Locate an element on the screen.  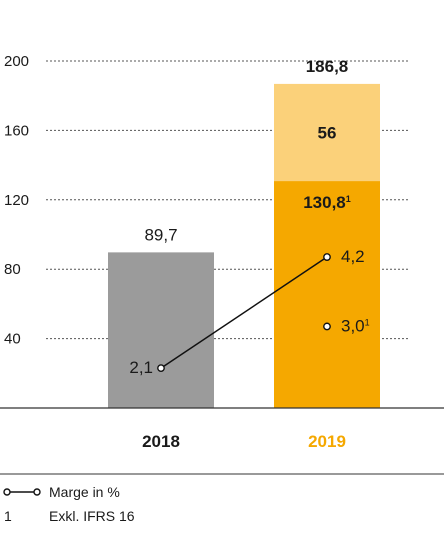
bar-total-label: 186,8 is located at coordinates (327, 66).